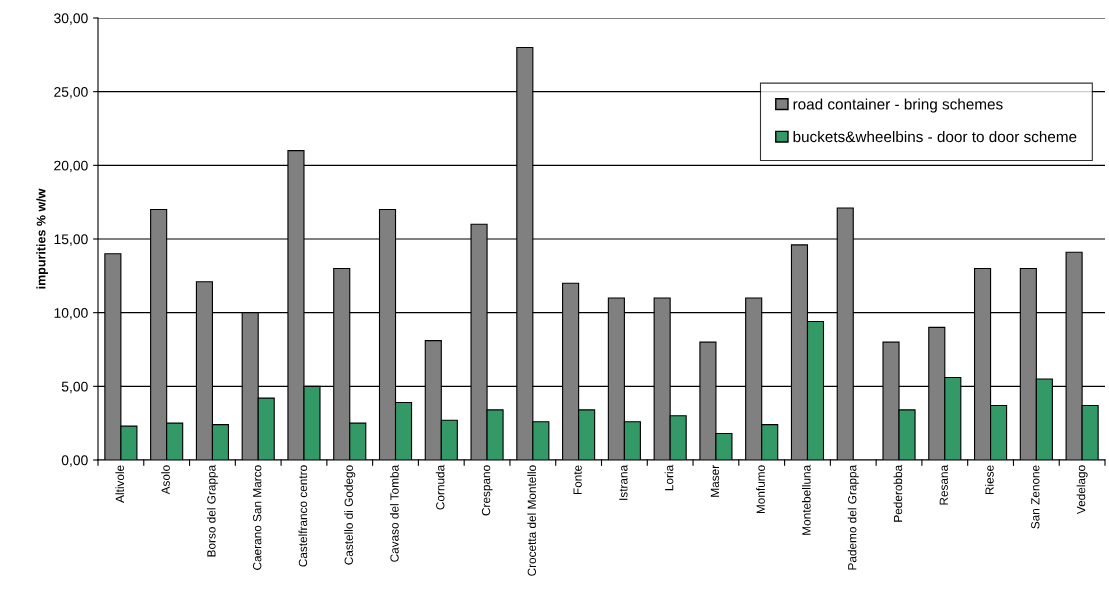 This screenshot has height=606, width=1109. What do you see at coordinates (71, 19) in the screenshot?
I see `y-tick-label: 30,00` at bounding box center [71, 19].